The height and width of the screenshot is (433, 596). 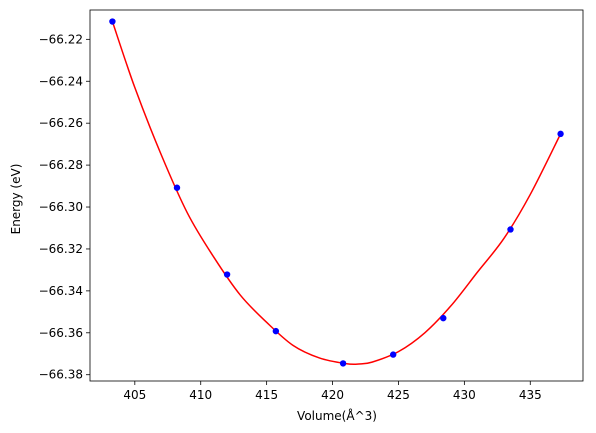 I want to click on y-tick-label: −66.26, so click(x=61, y=123).